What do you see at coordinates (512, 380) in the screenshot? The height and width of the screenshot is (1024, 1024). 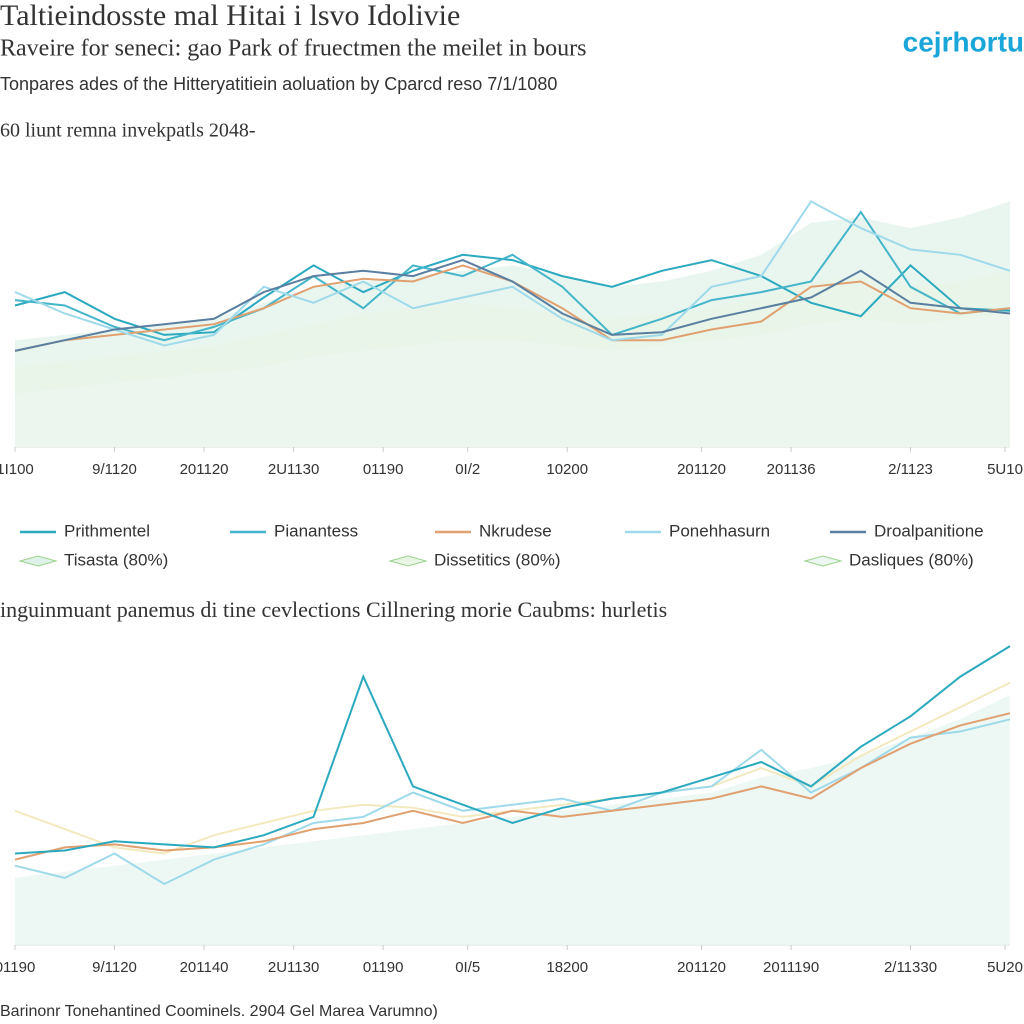 I see `area` at bounding box center [512, 380].